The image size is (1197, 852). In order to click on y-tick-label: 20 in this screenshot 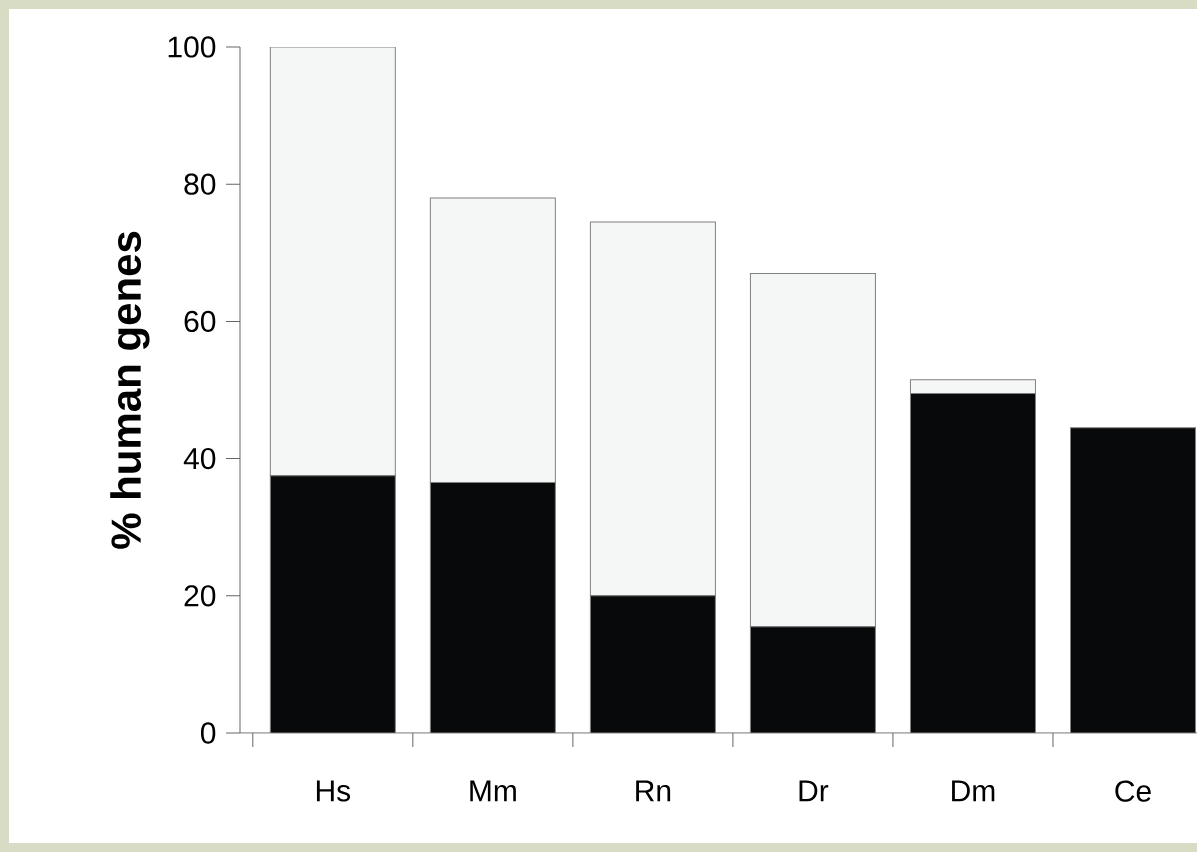, I will do `click(200, 596)`.